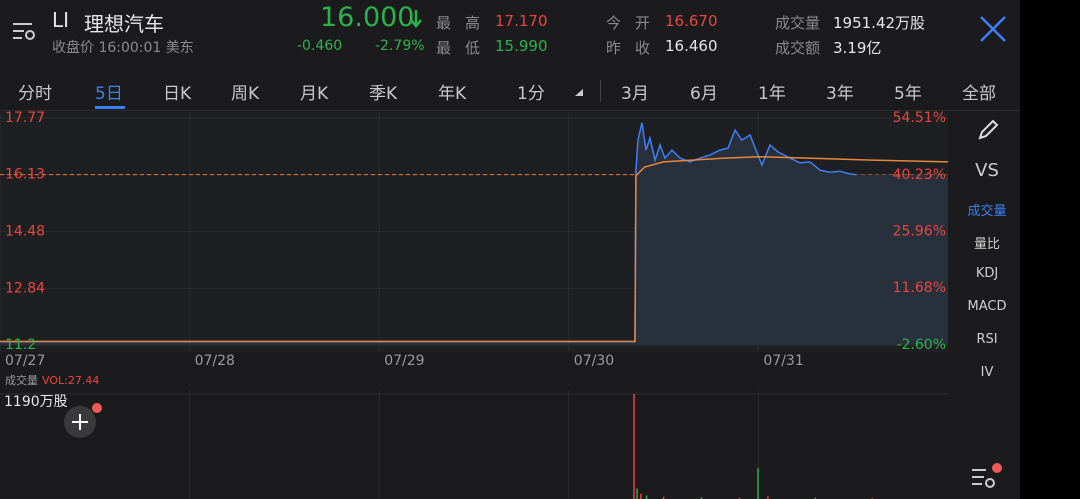 The height and width of the screenshot is (499, 1080). What do you see at coordinates (987, 306) in the screenshot?
I see `sidebar-item: MACD` at bounding box center [987, 306].